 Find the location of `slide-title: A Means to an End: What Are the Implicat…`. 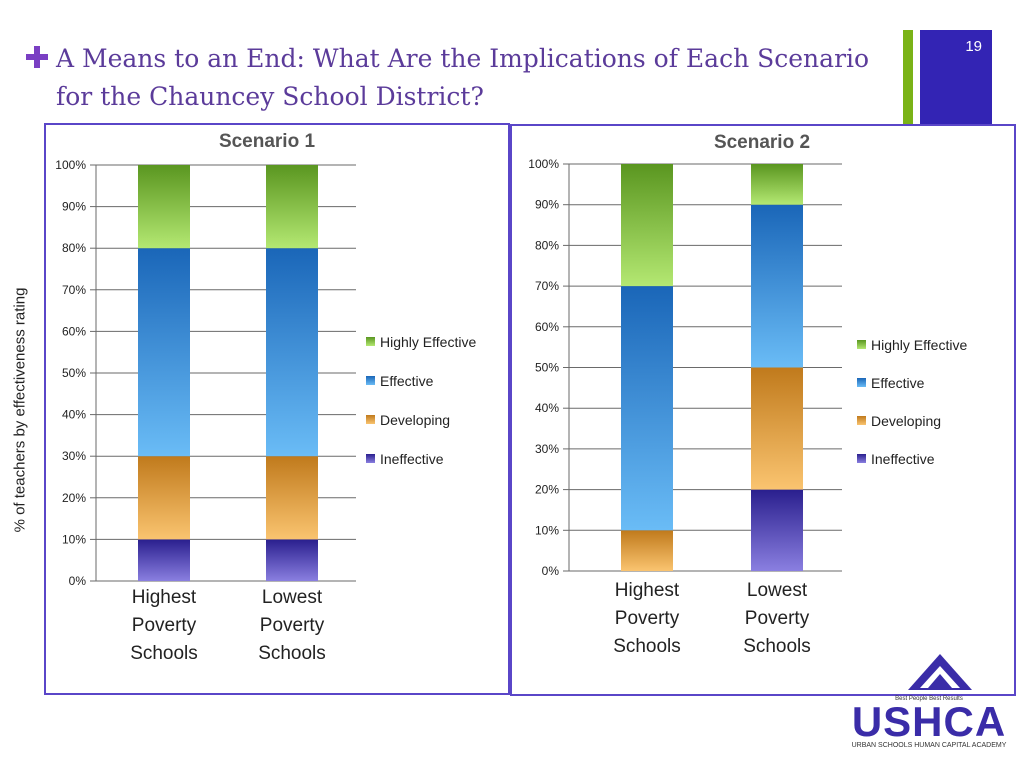

slide-title: A Means to an End: What Are the Implicat… is located at coordinates (463, 77).